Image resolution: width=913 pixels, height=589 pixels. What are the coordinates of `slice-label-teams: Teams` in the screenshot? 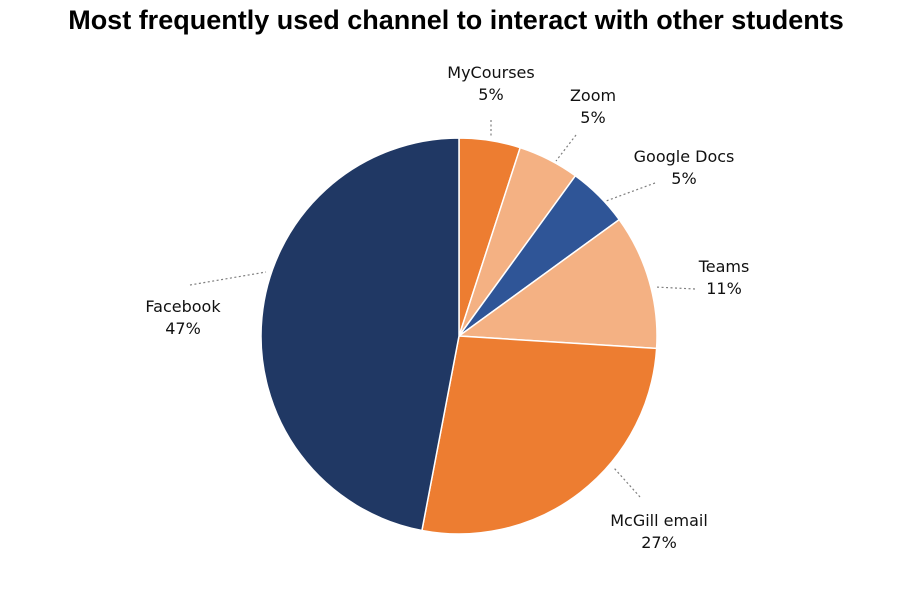 It's located at (724, 266).